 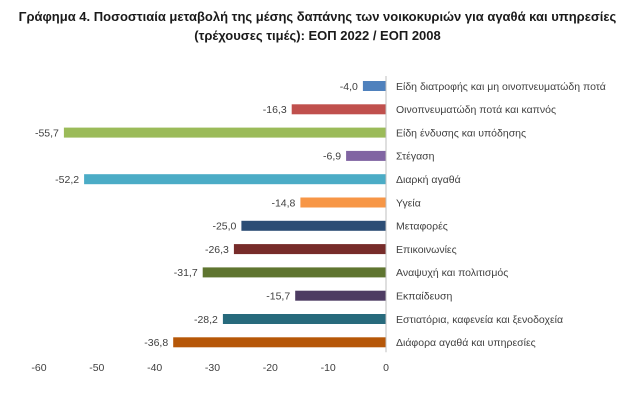 What do you see at coordinates (275, 110) in the screenshot?
I see `data-label: -16,3` at bounding box center [275, 110].